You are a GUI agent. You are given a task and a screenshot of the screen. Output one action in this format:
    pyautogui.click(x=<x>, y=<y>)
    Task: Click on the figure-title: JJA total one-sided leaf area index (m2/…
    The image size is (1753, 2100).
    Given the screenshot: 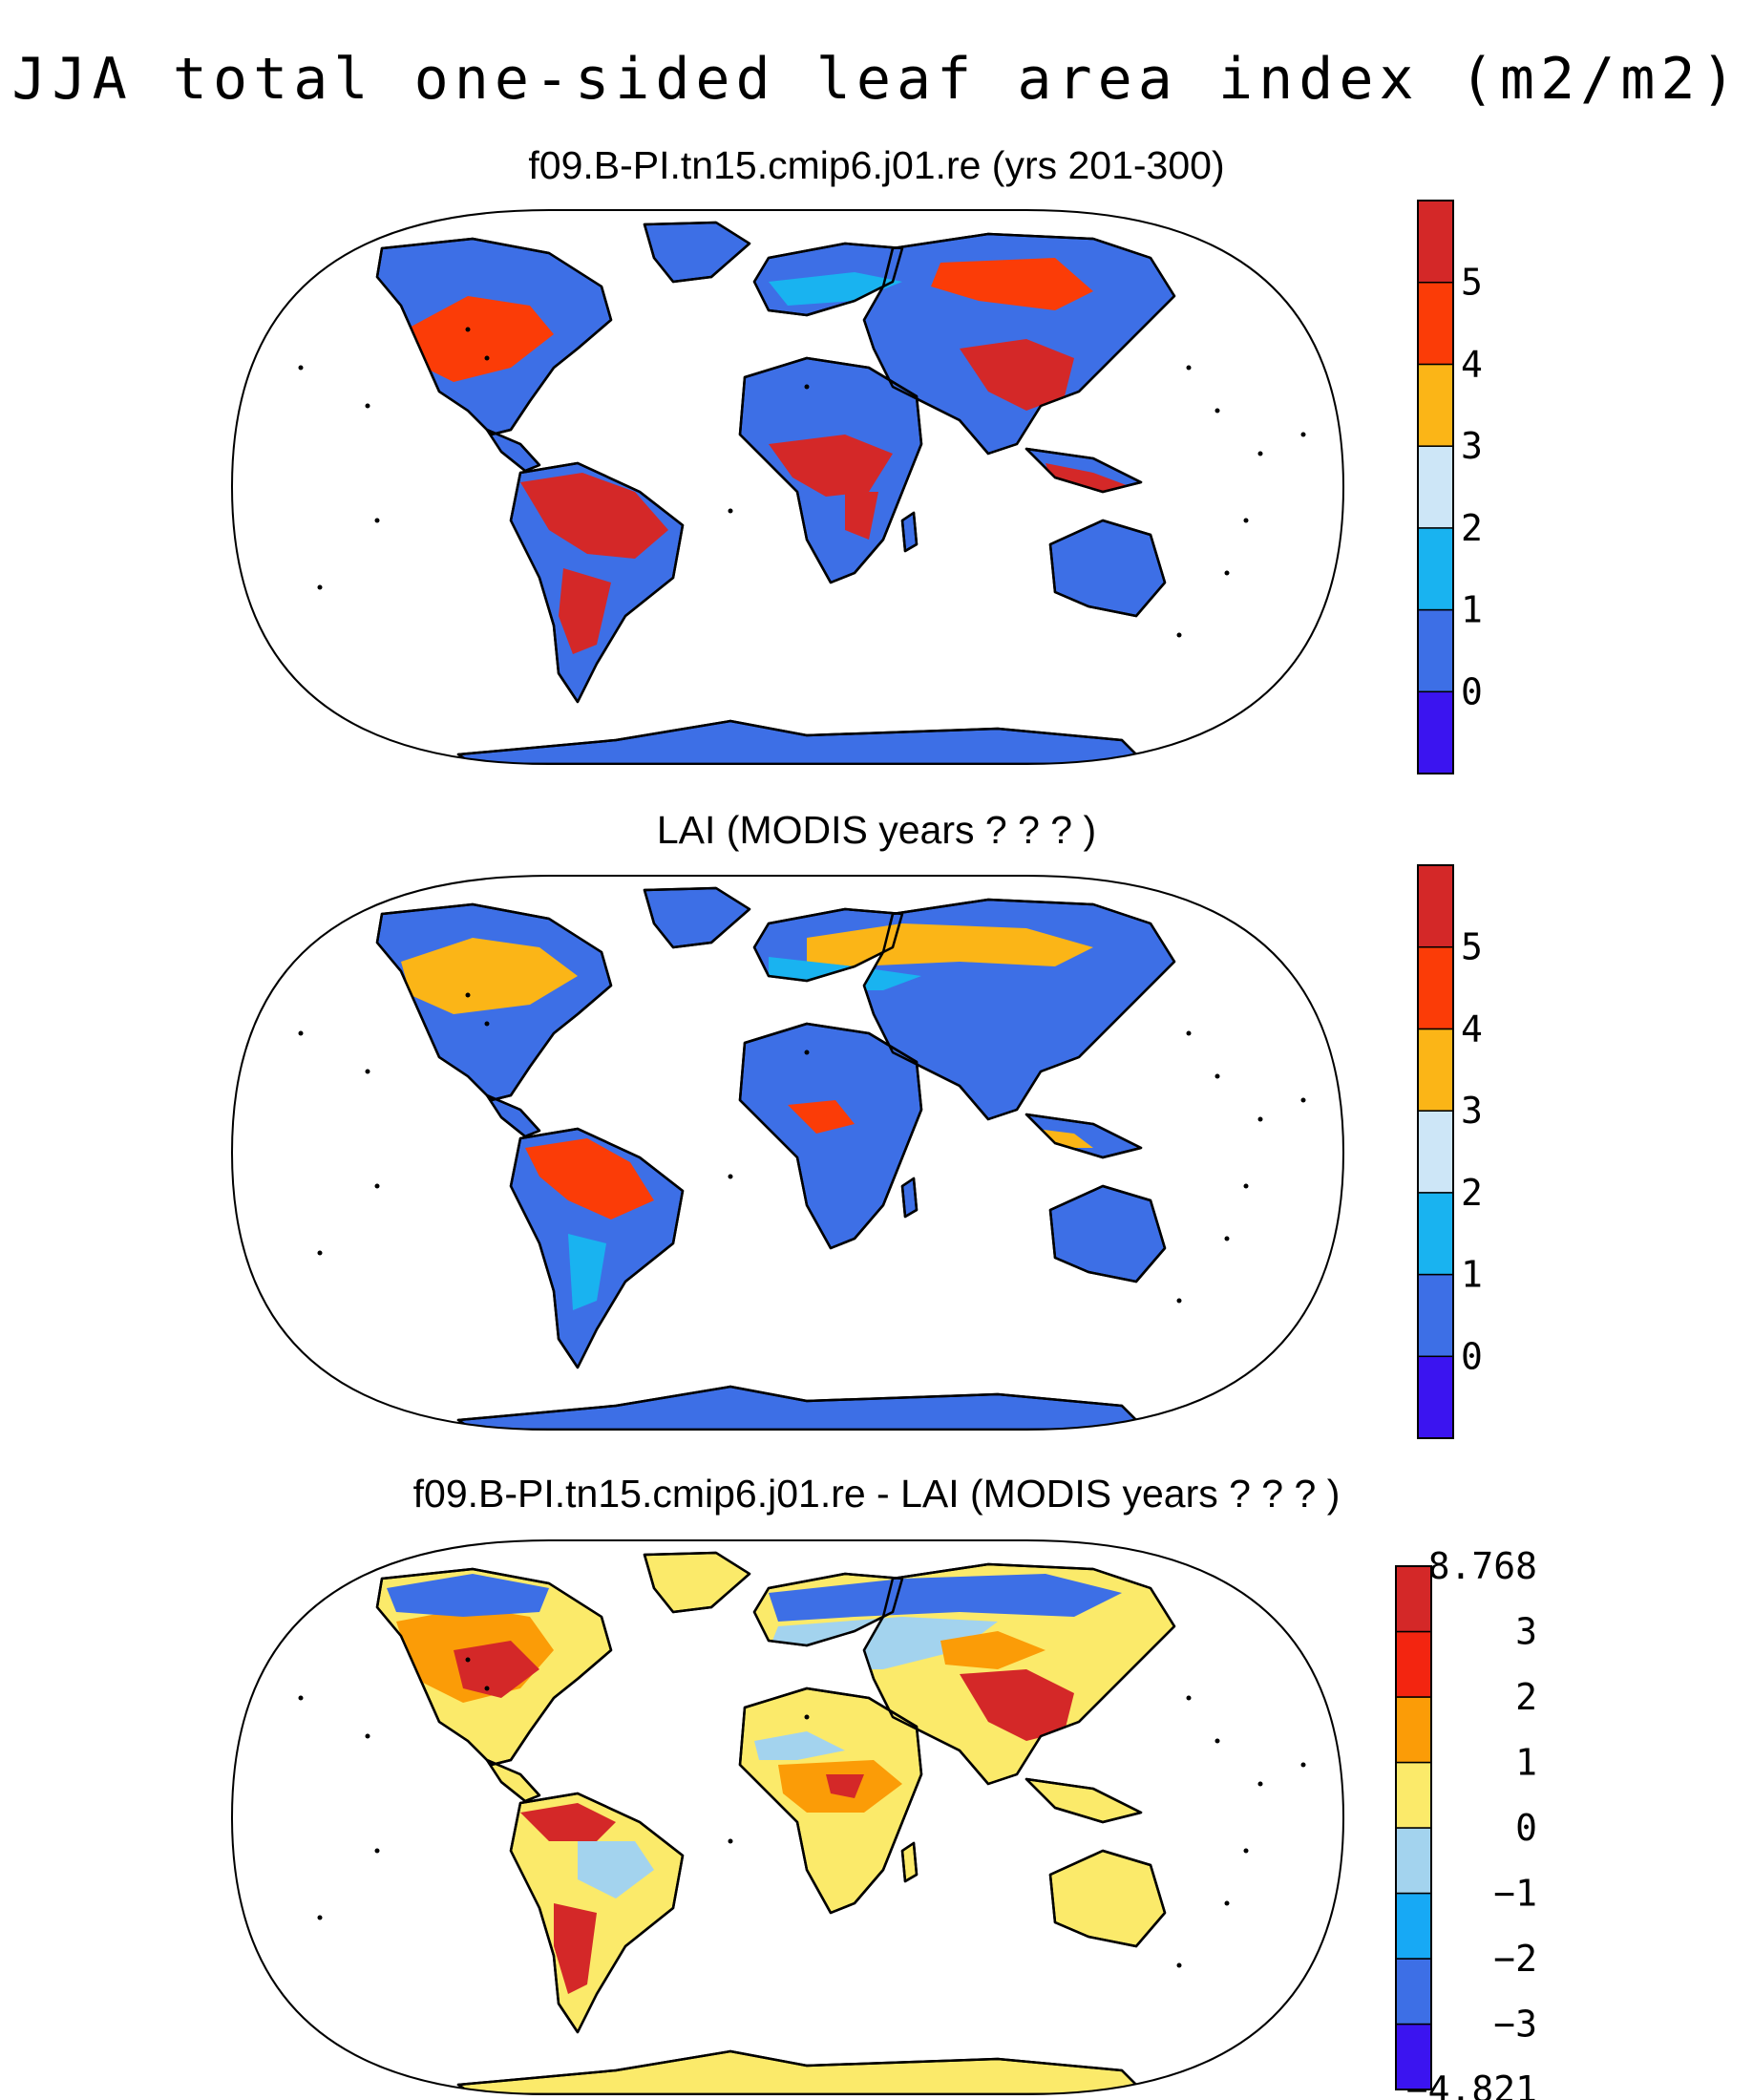 What is the action you would take?
    pyautogui.click(x=876, y=79)
    